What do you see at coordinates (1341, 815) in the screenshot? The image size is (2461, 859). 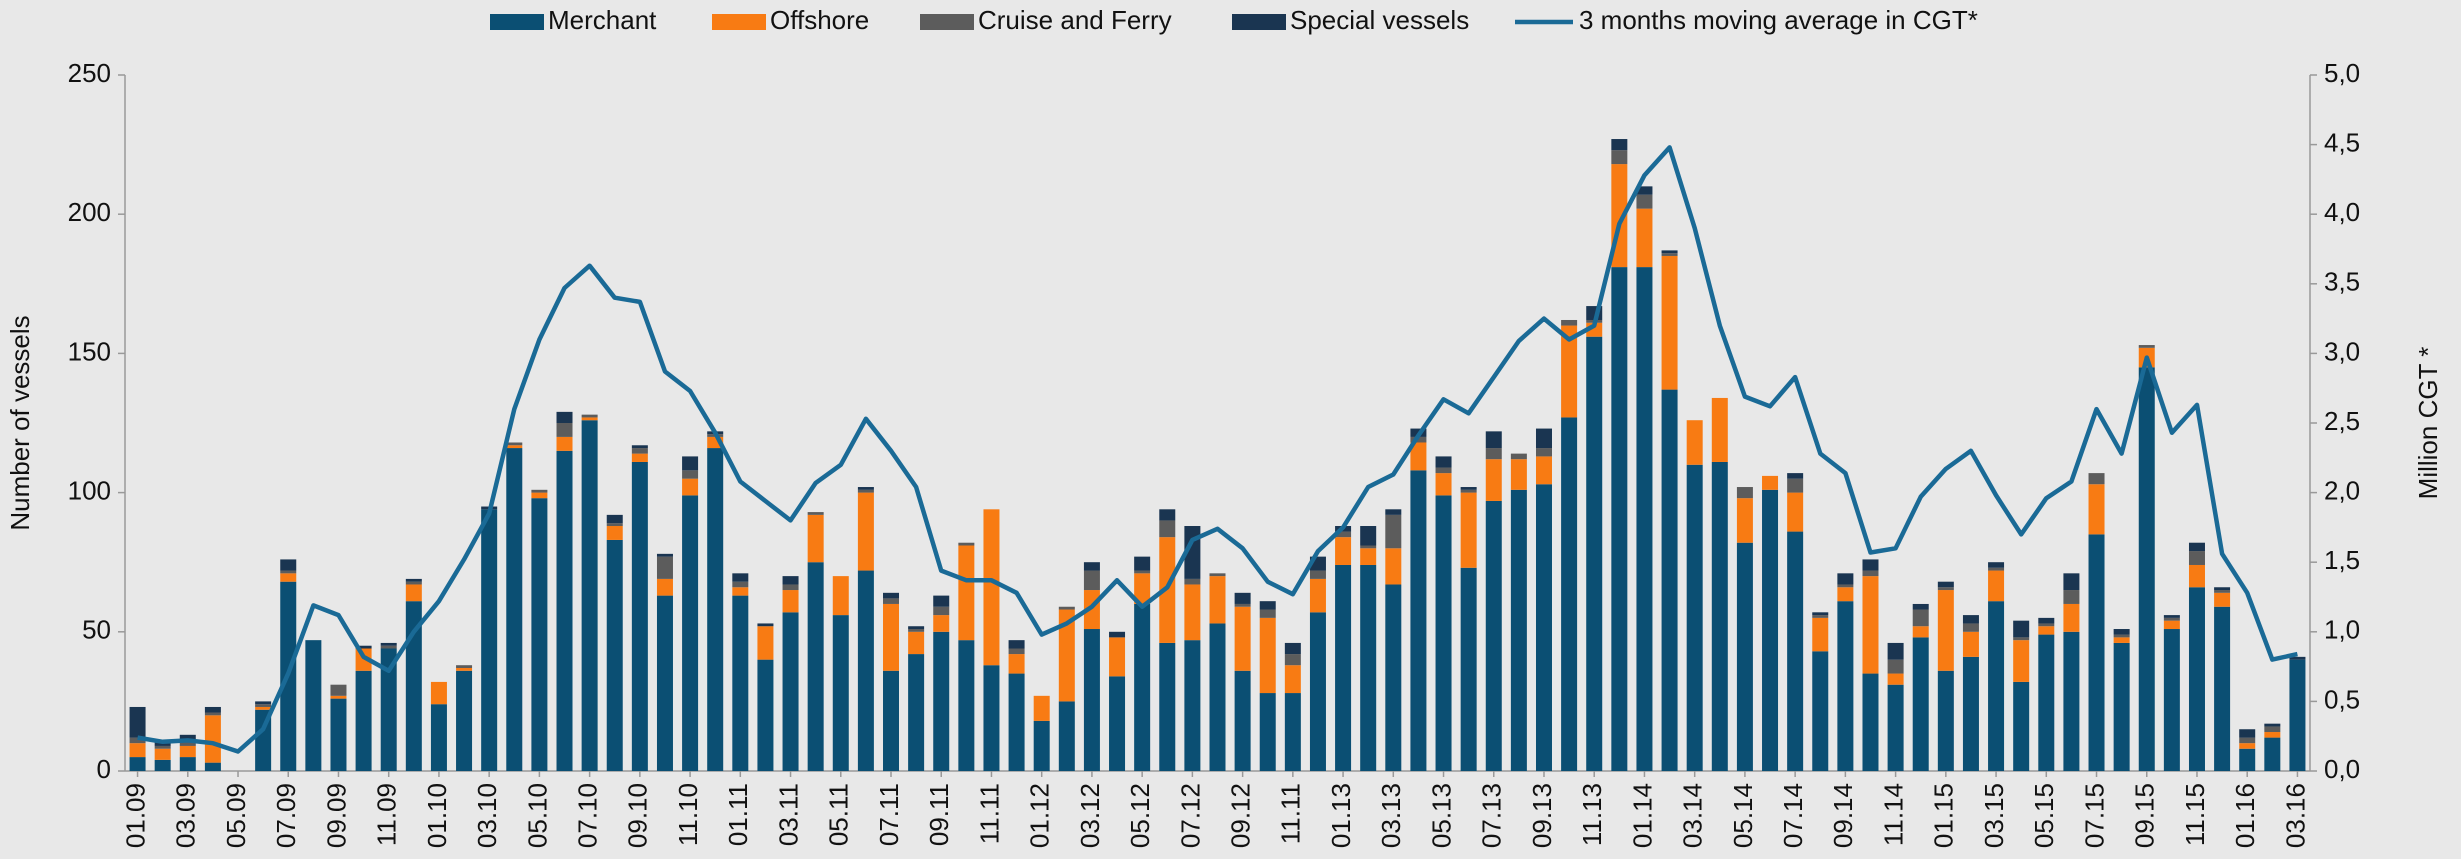 I see `x-tick-label: 01.13` at bounding box center [1341, 815].